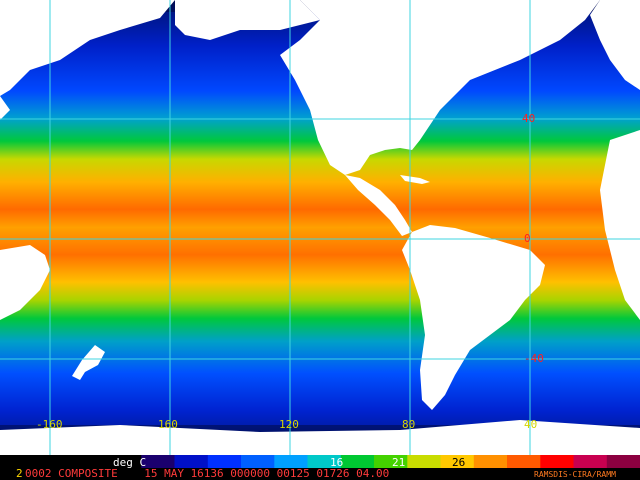 The height and width of the screenshot is (480, 640). What do you see at coordinates (527, 238) in the screenshot?
I see `lat-label-0: 0` at bounding box center [527, 238].